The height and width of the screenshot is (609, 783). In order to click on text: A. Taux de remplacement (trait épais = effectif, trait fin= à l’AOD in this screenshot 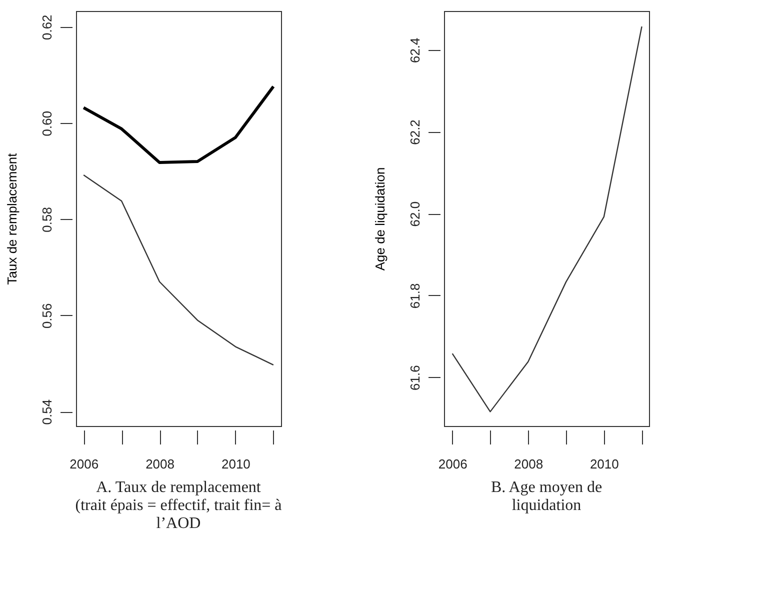, I will do `click(178, 505)`.